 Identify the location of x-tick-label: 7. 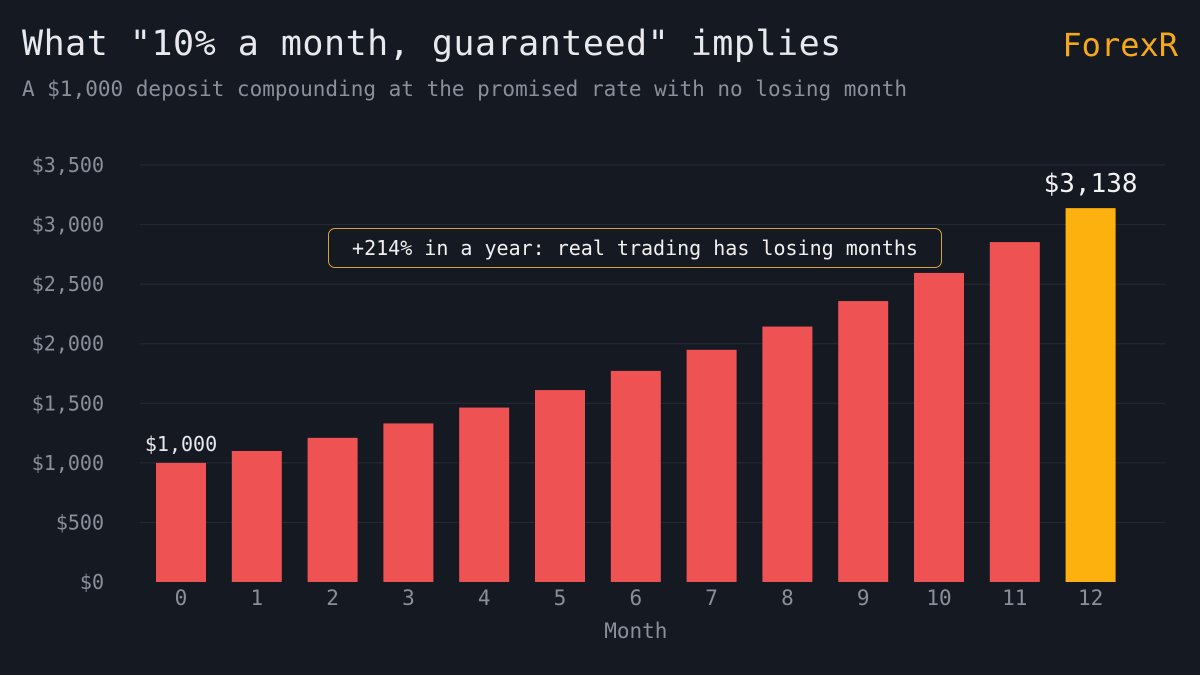
(711, 598).